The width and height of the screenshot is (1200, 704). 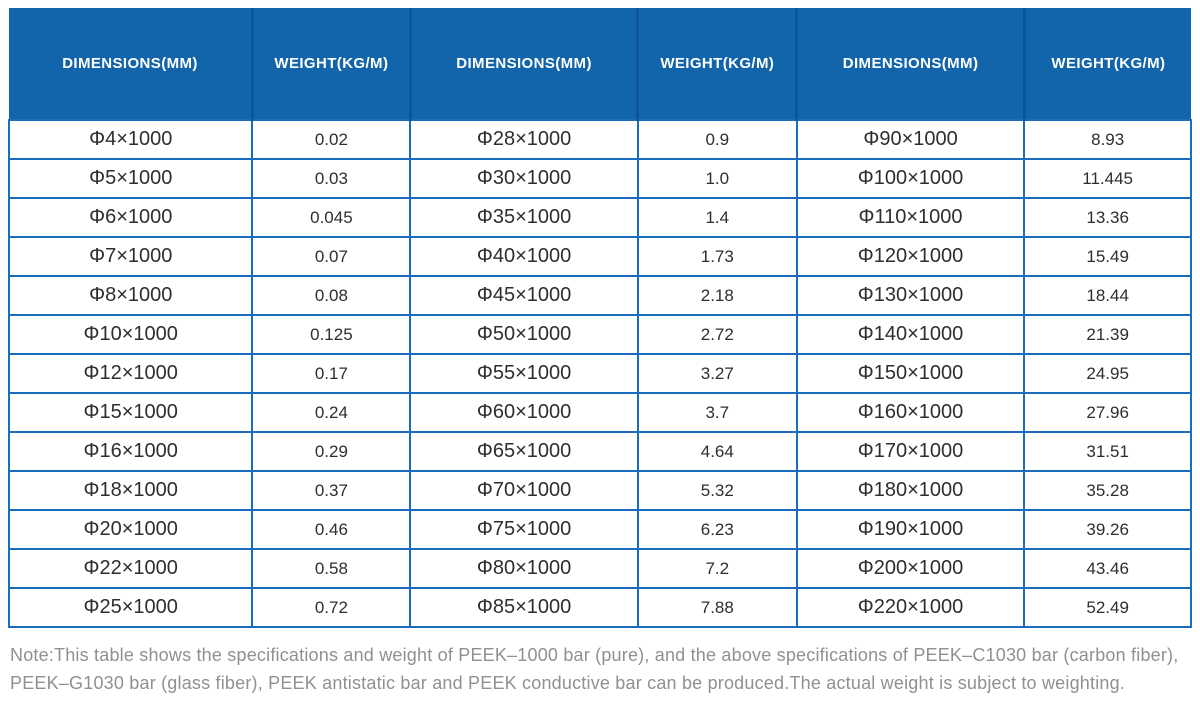 What do you see at coordinates (130, 295) in the screenshot?
I see `dimension-cell: Φ8×1000` at bounding box center [130, 295].